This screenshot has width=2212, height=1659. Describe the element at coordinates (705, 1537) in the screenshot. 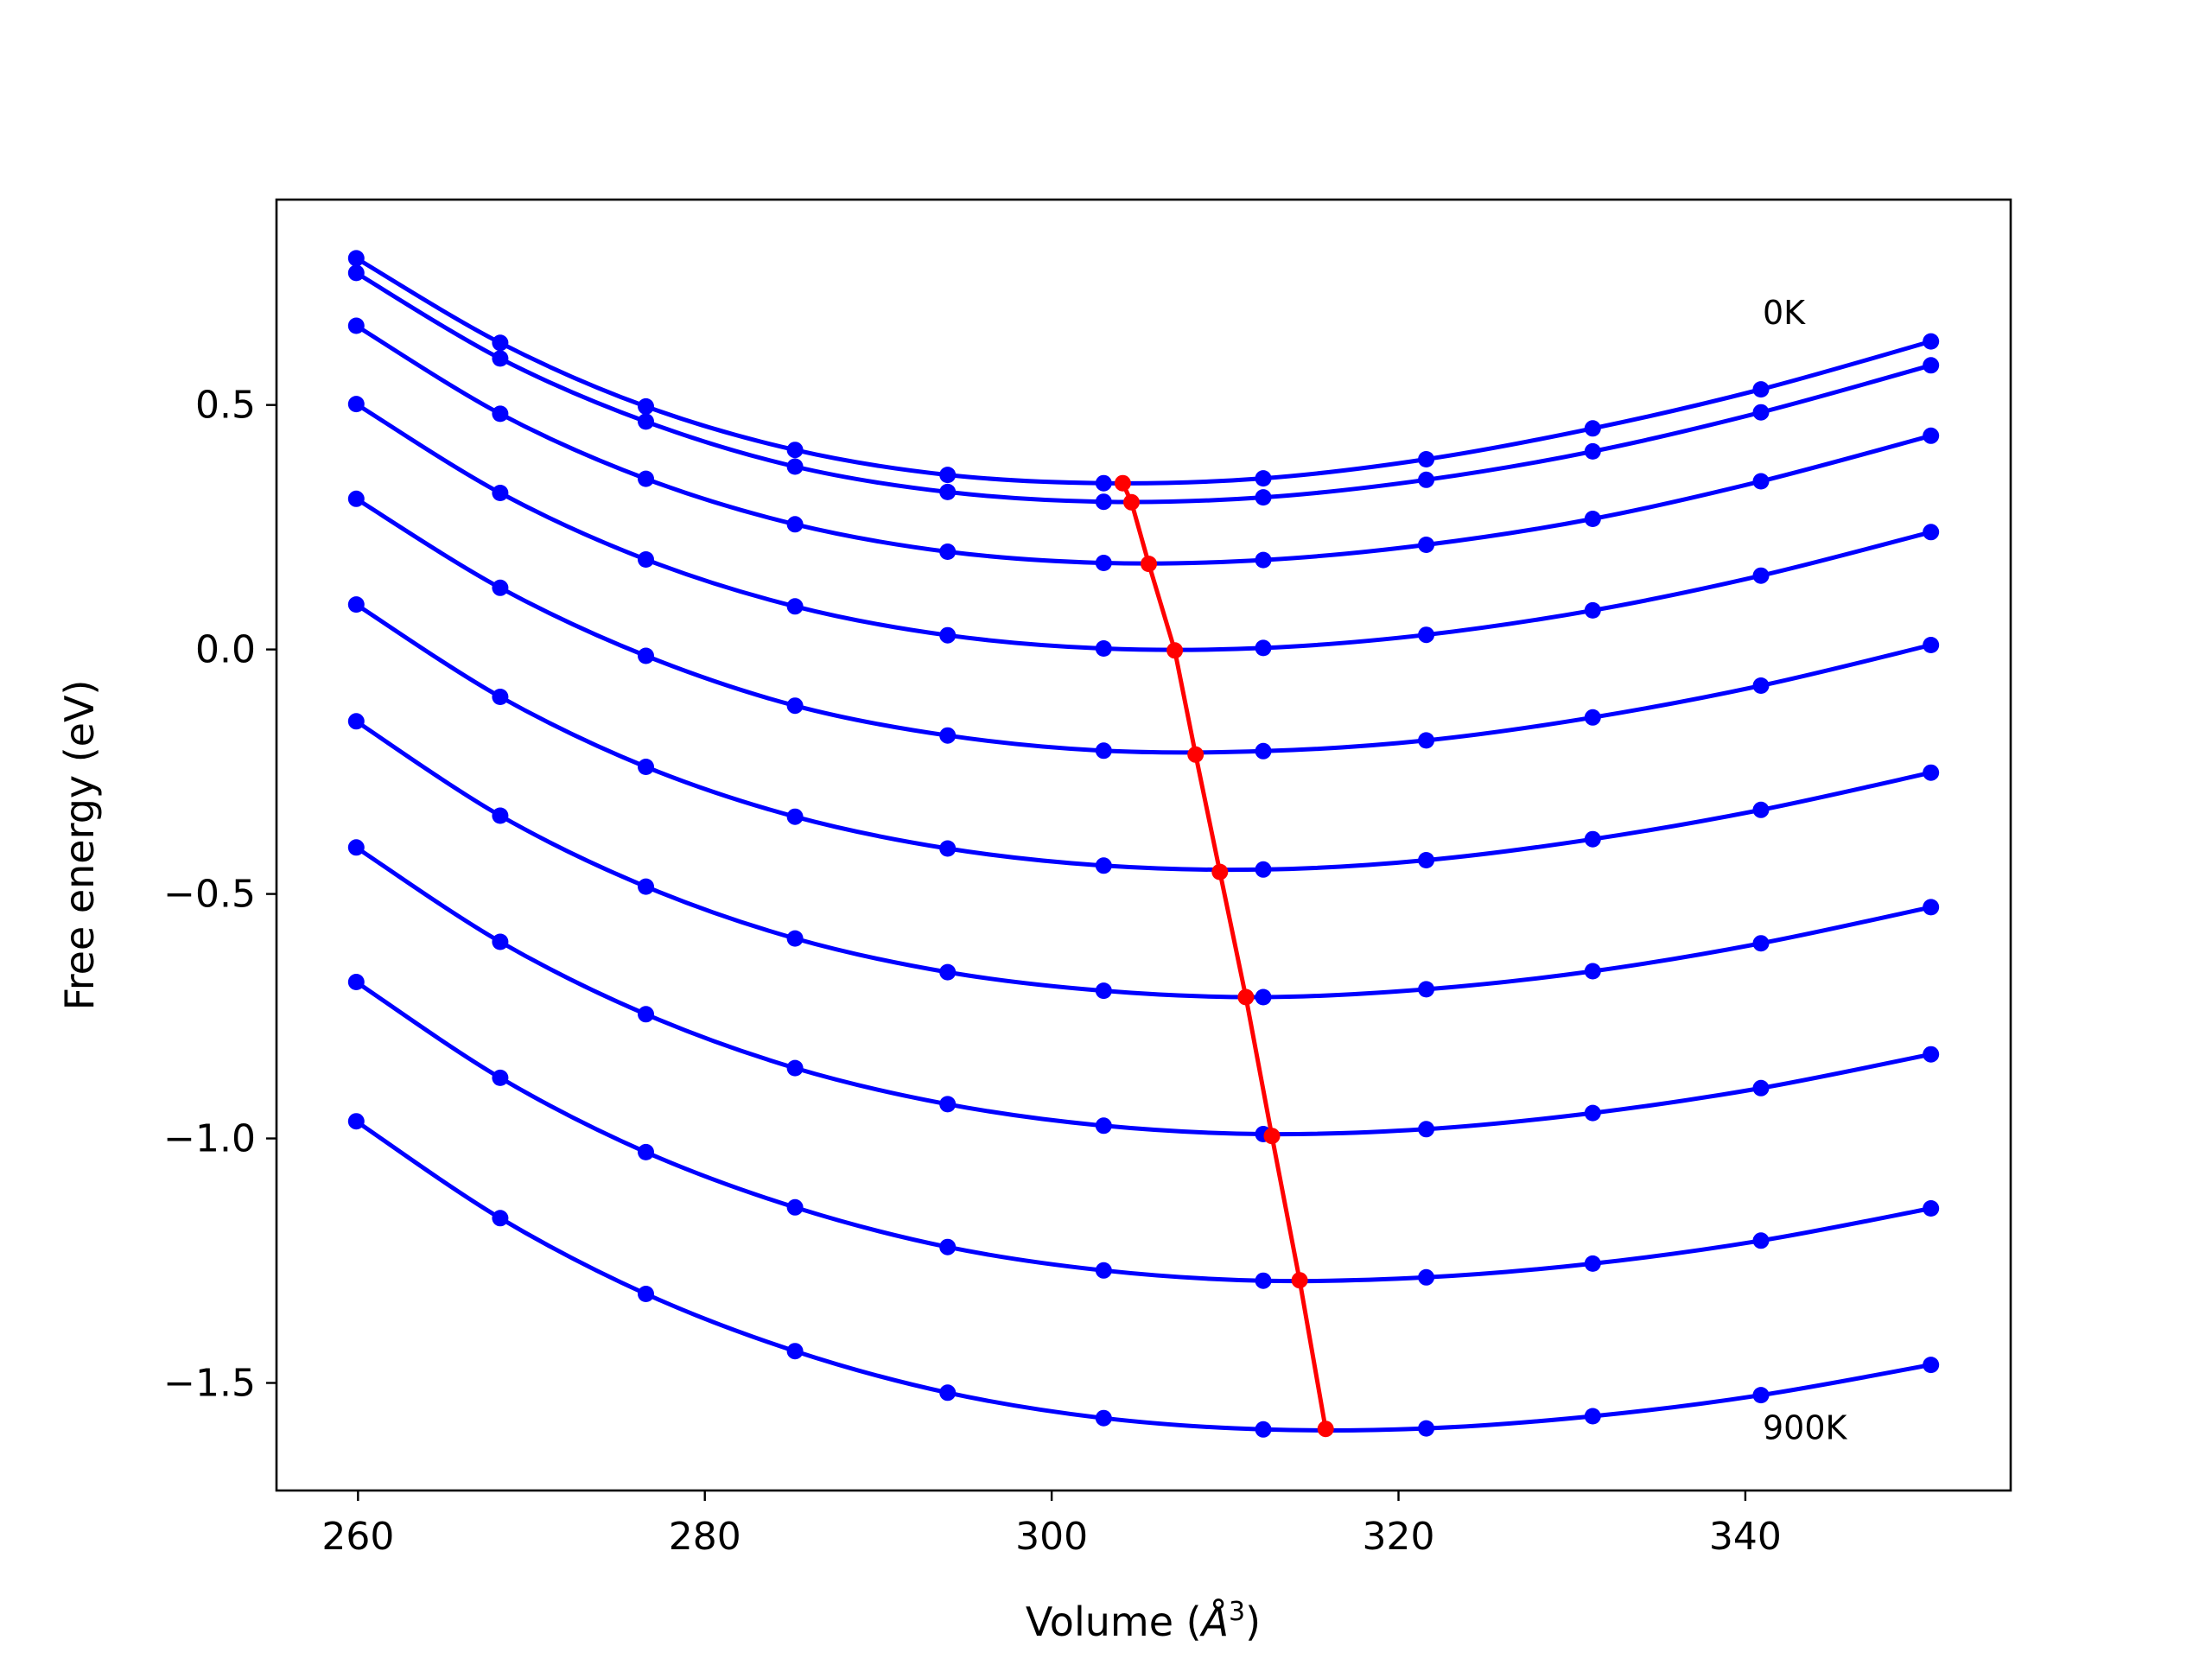

I see `x-tick-label-1: 280` at that location.